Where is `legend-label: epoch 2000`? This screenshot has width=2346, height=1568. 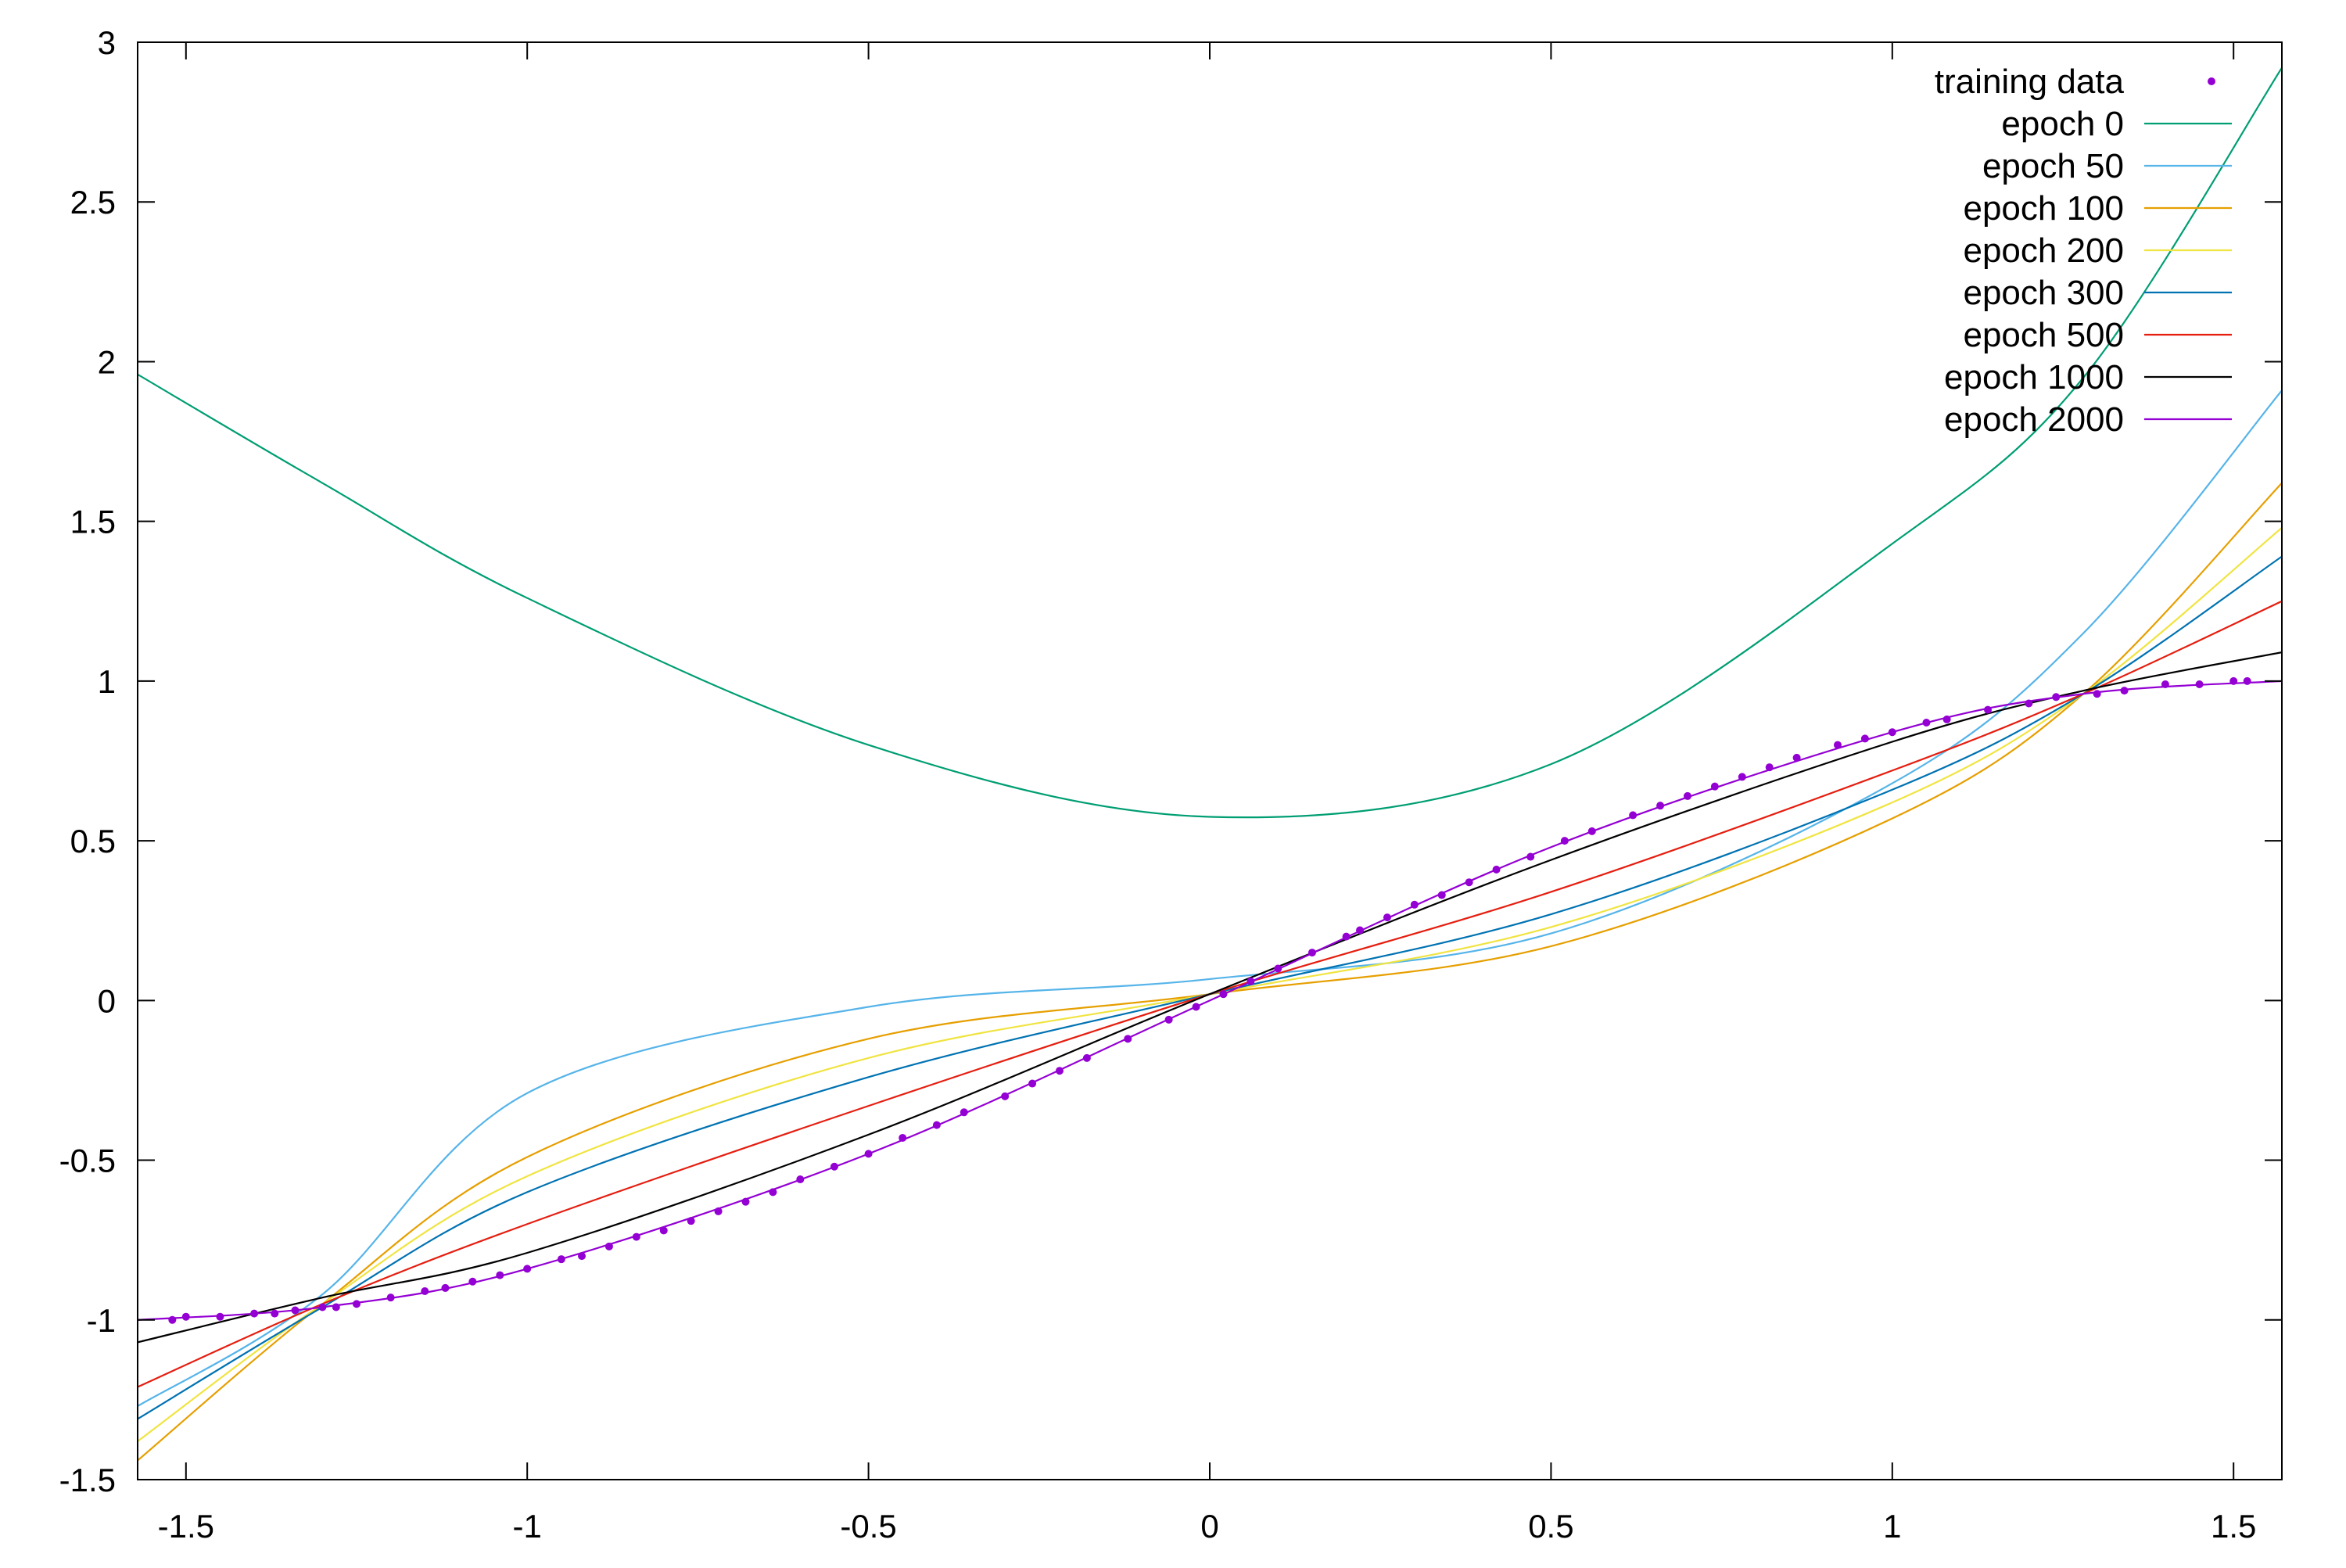 legend-label: epoch 2000 is located at coordinates (2034, 419).